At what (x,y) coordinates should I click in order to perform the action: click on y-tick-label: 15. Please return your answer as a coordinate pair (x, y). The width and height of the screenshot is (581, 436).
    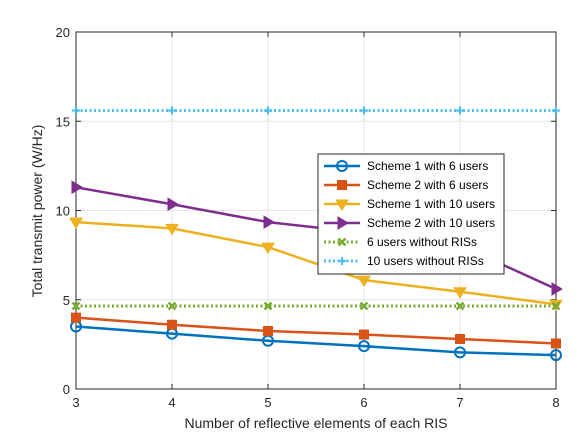
    Looking at the image, I should click on (63, 121).